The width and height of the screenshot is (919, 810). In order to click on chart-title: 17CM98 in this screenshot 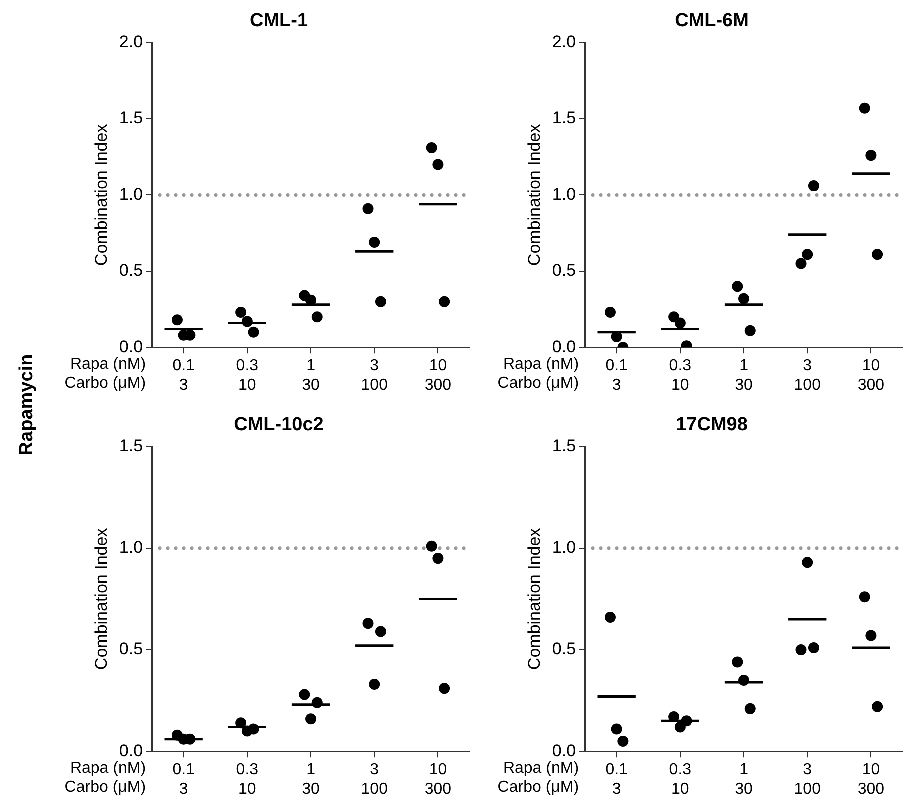, I will do `click(712, 425)`.